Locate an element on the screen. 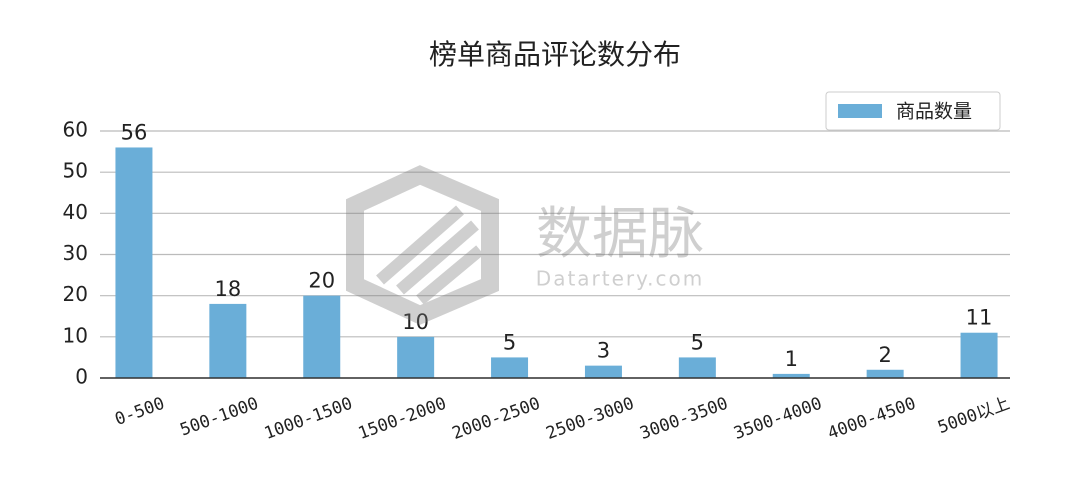 Image resolution: width=1080 pixels, height=495 pixels. x-tick-label: 1000-1500 is located at coordinates (308, 419).